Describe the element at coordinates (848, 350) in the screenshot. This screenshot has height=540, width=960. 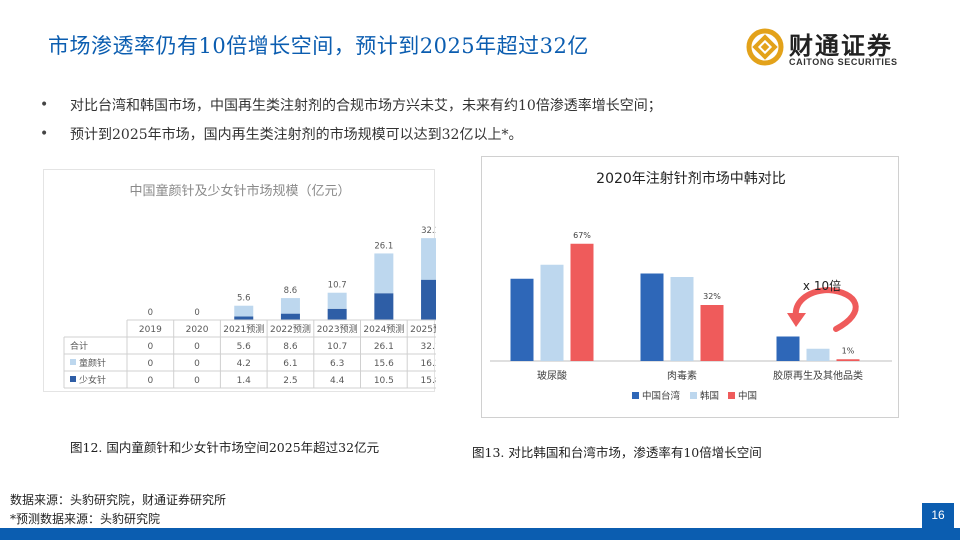
I see `data-label: 1%` at that location.